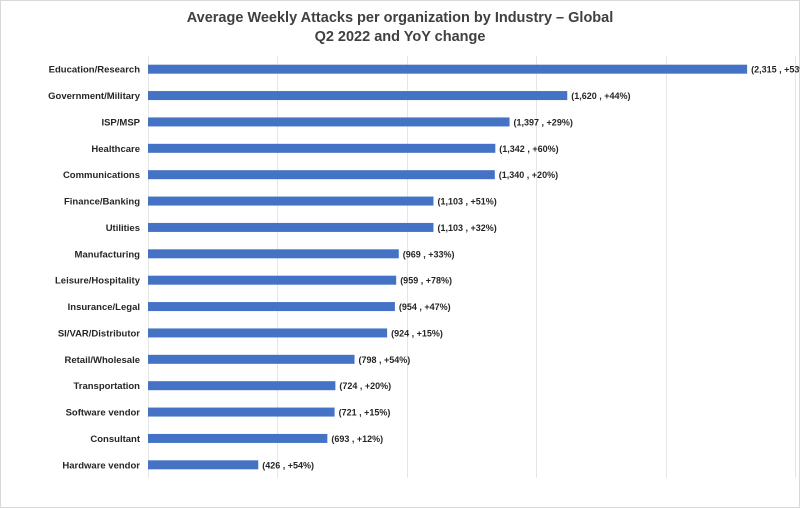 The height and width of the screenshot is (508, 800). Describe the element at coordinates (466, 228) in the screenshot. I see `data-label: (1,103 , +32%)` at that location.